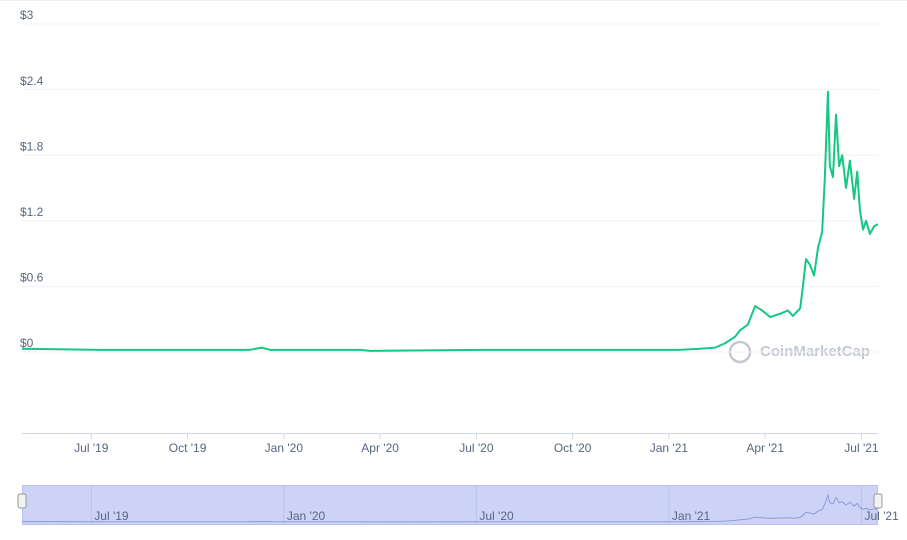  What do you see at coordinates (284, 448) in the screenshot?
I see `x-tick-label: Jan '20` at bounding box center [284, 448].